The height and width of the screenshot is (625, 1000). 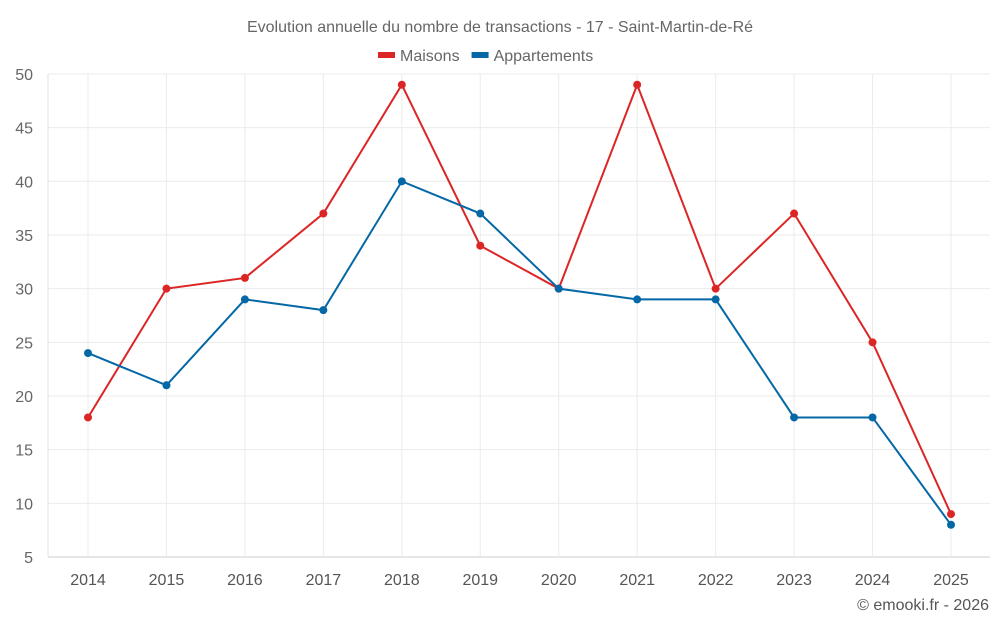 I want to click on y-tick-label: 35, so click(x=24, y=236).